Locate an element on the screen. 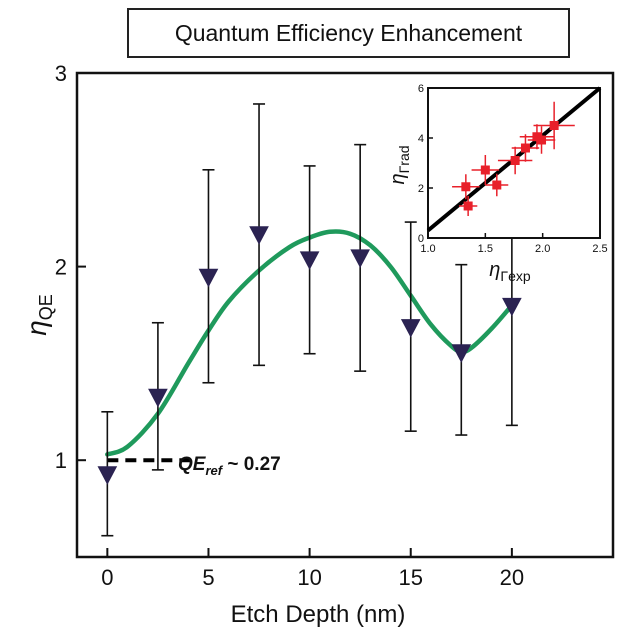 The width and height of the screenshot is (634, 632). inset-y-label-subscript: Γrad is located at coordinates (404, 159).